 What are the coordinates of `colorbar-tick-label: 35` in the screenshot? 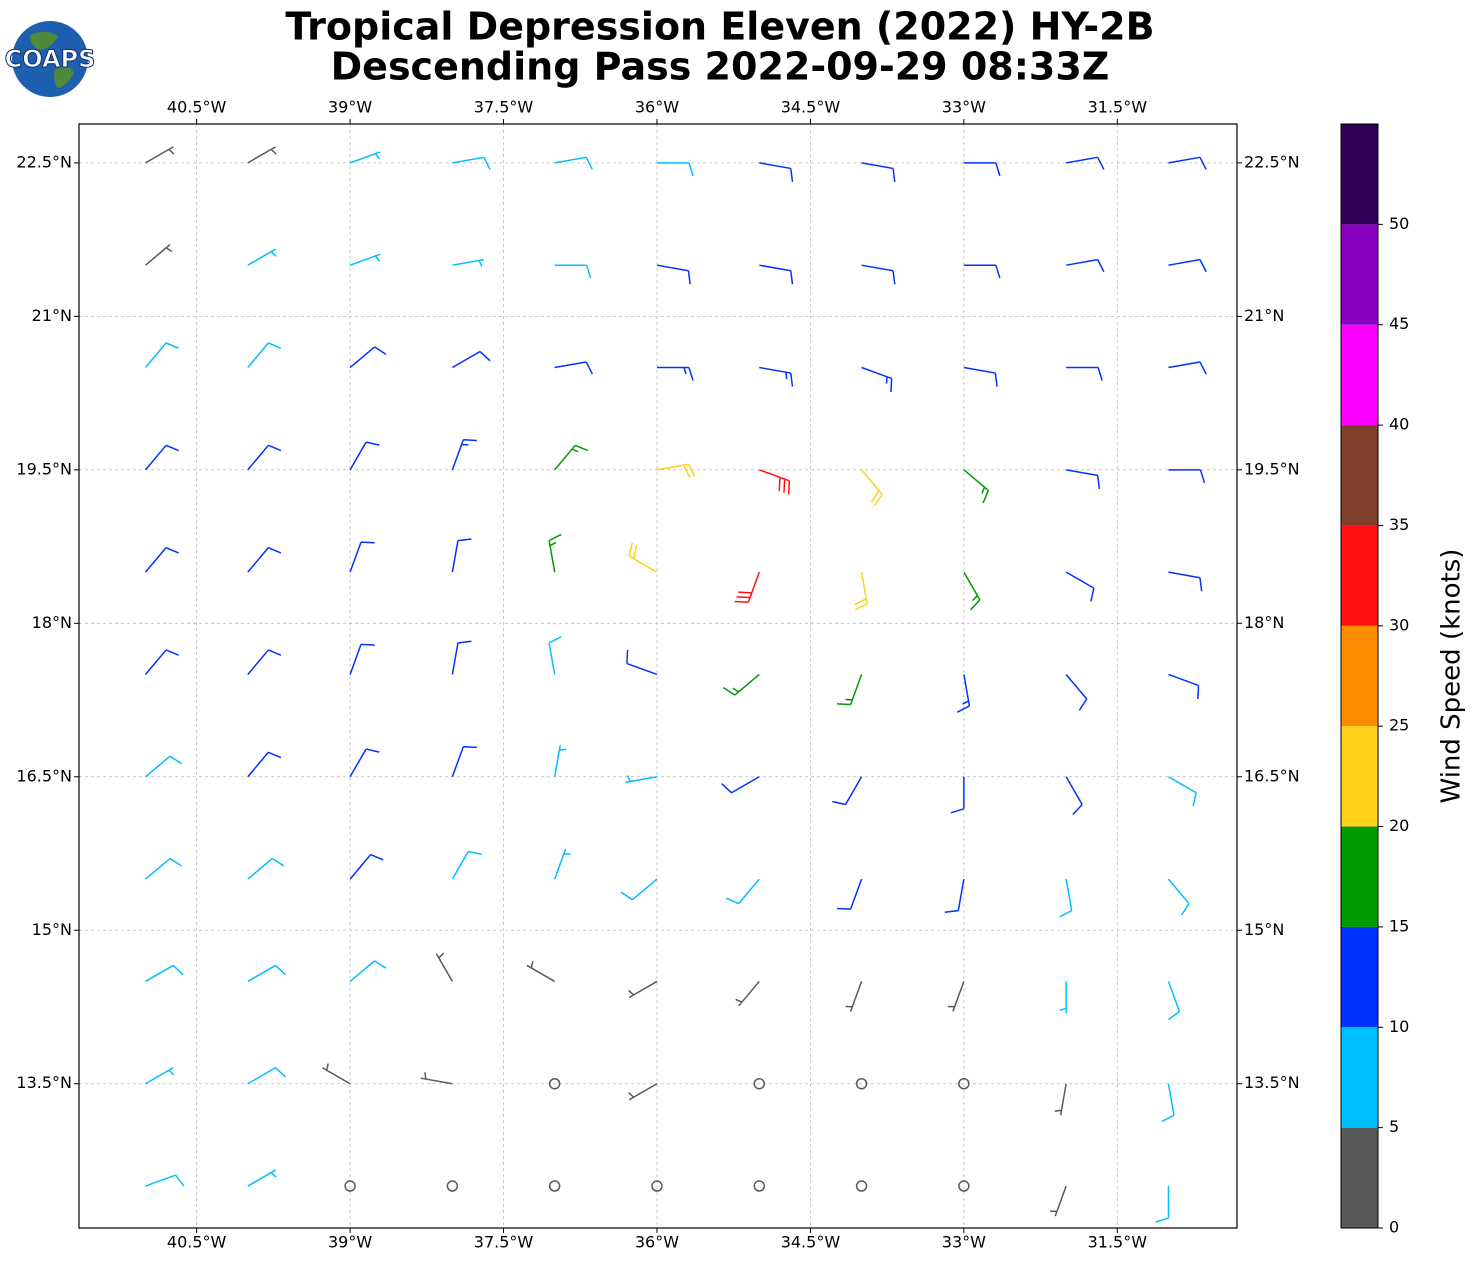 It's located at (1399, 524).